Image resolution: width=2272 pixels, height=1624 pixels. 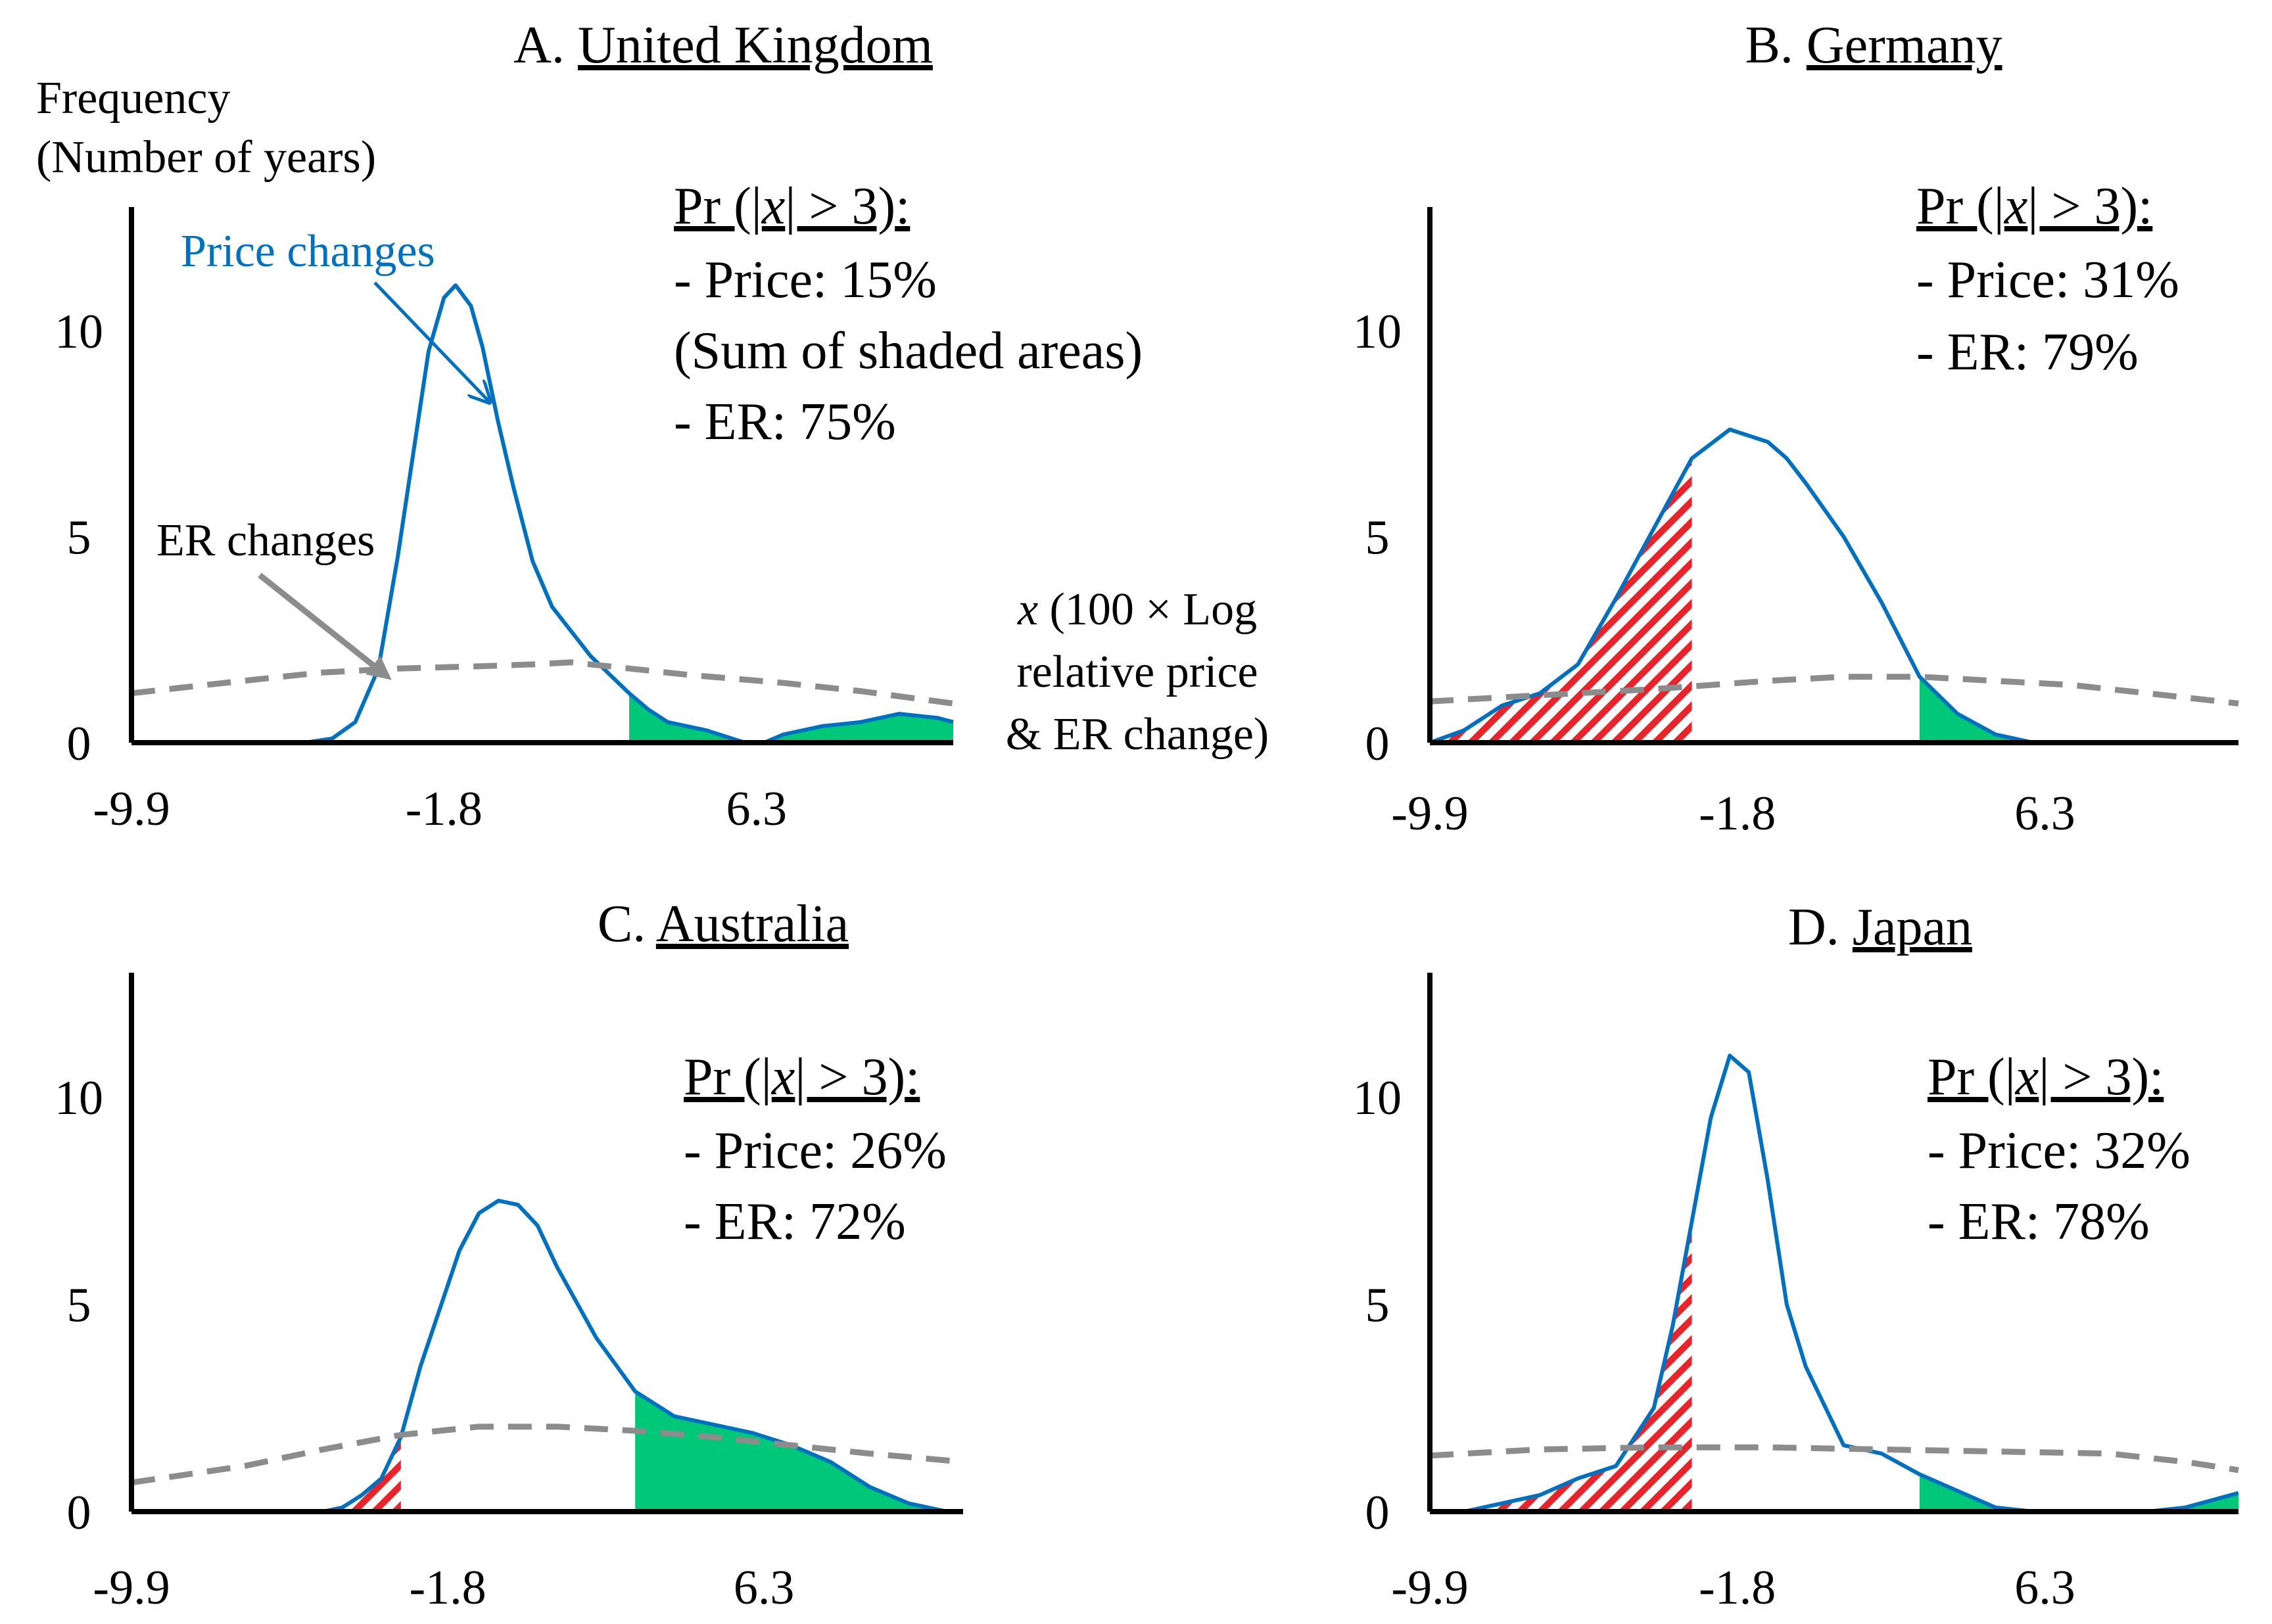 I want to click on panel-c-title: C. Australia, so click(x=723, y=924).